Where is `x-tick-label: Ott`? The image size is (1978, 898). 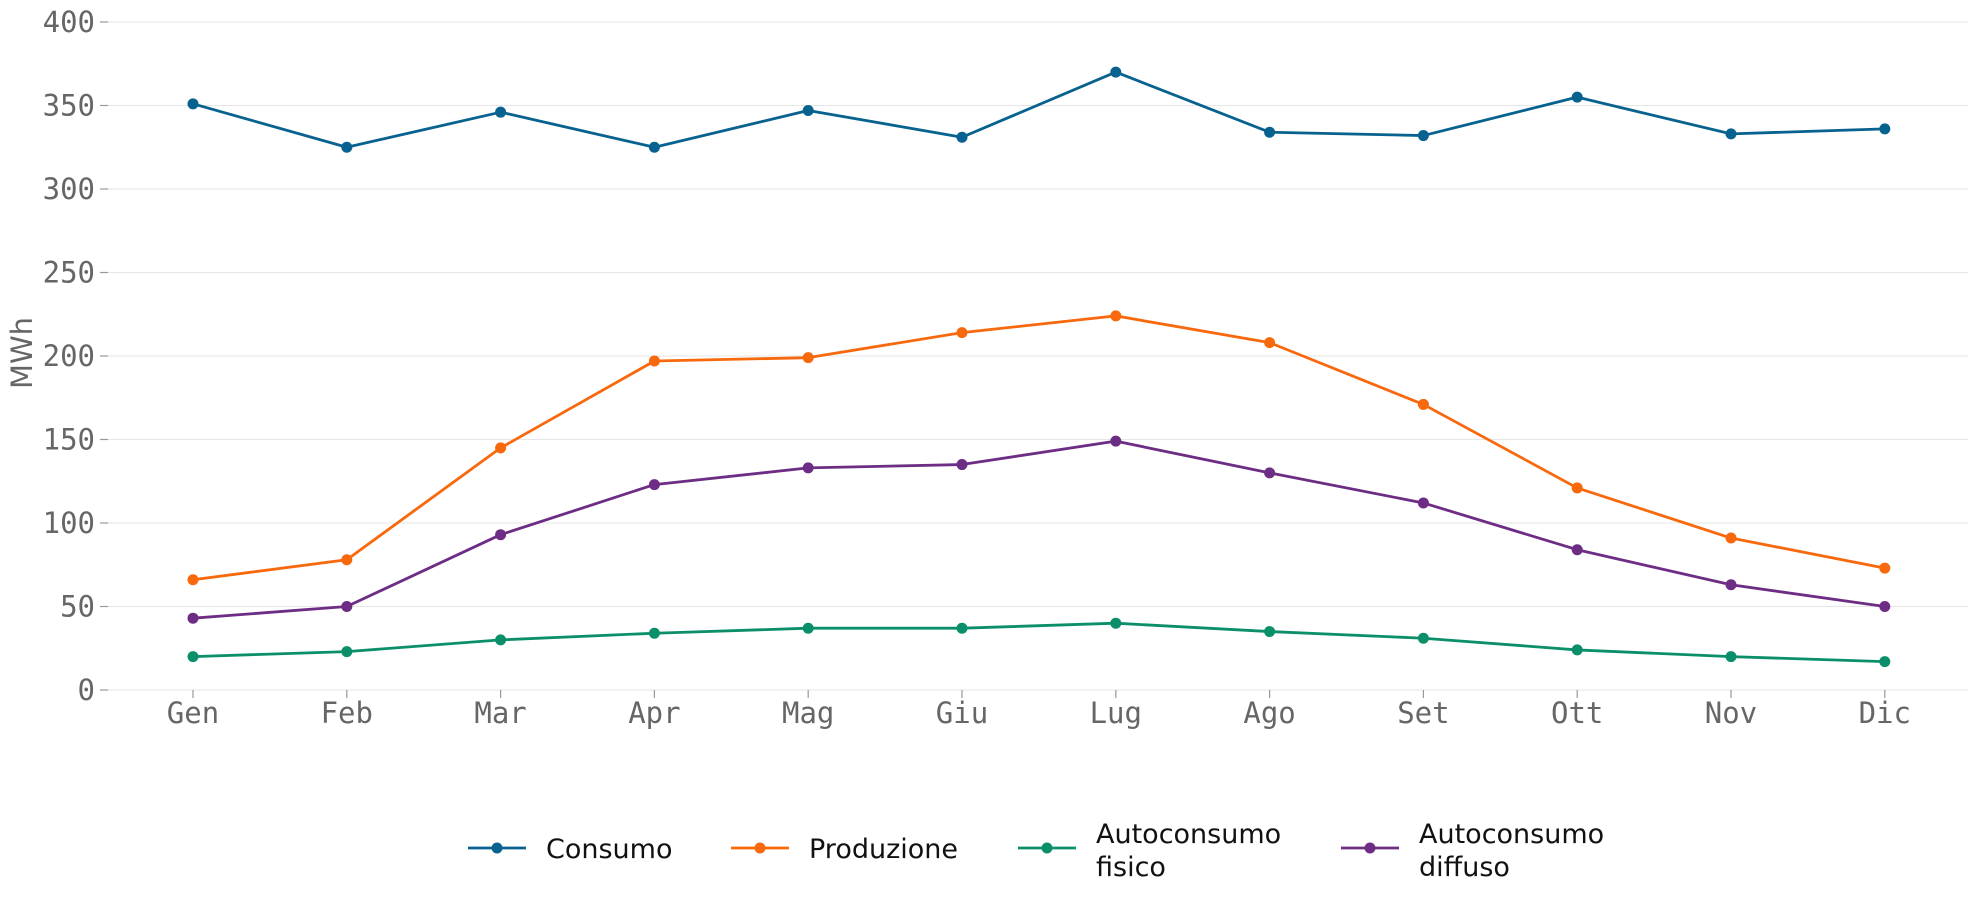
x-tick-label: Ott is located at coordinates (1577, 713).